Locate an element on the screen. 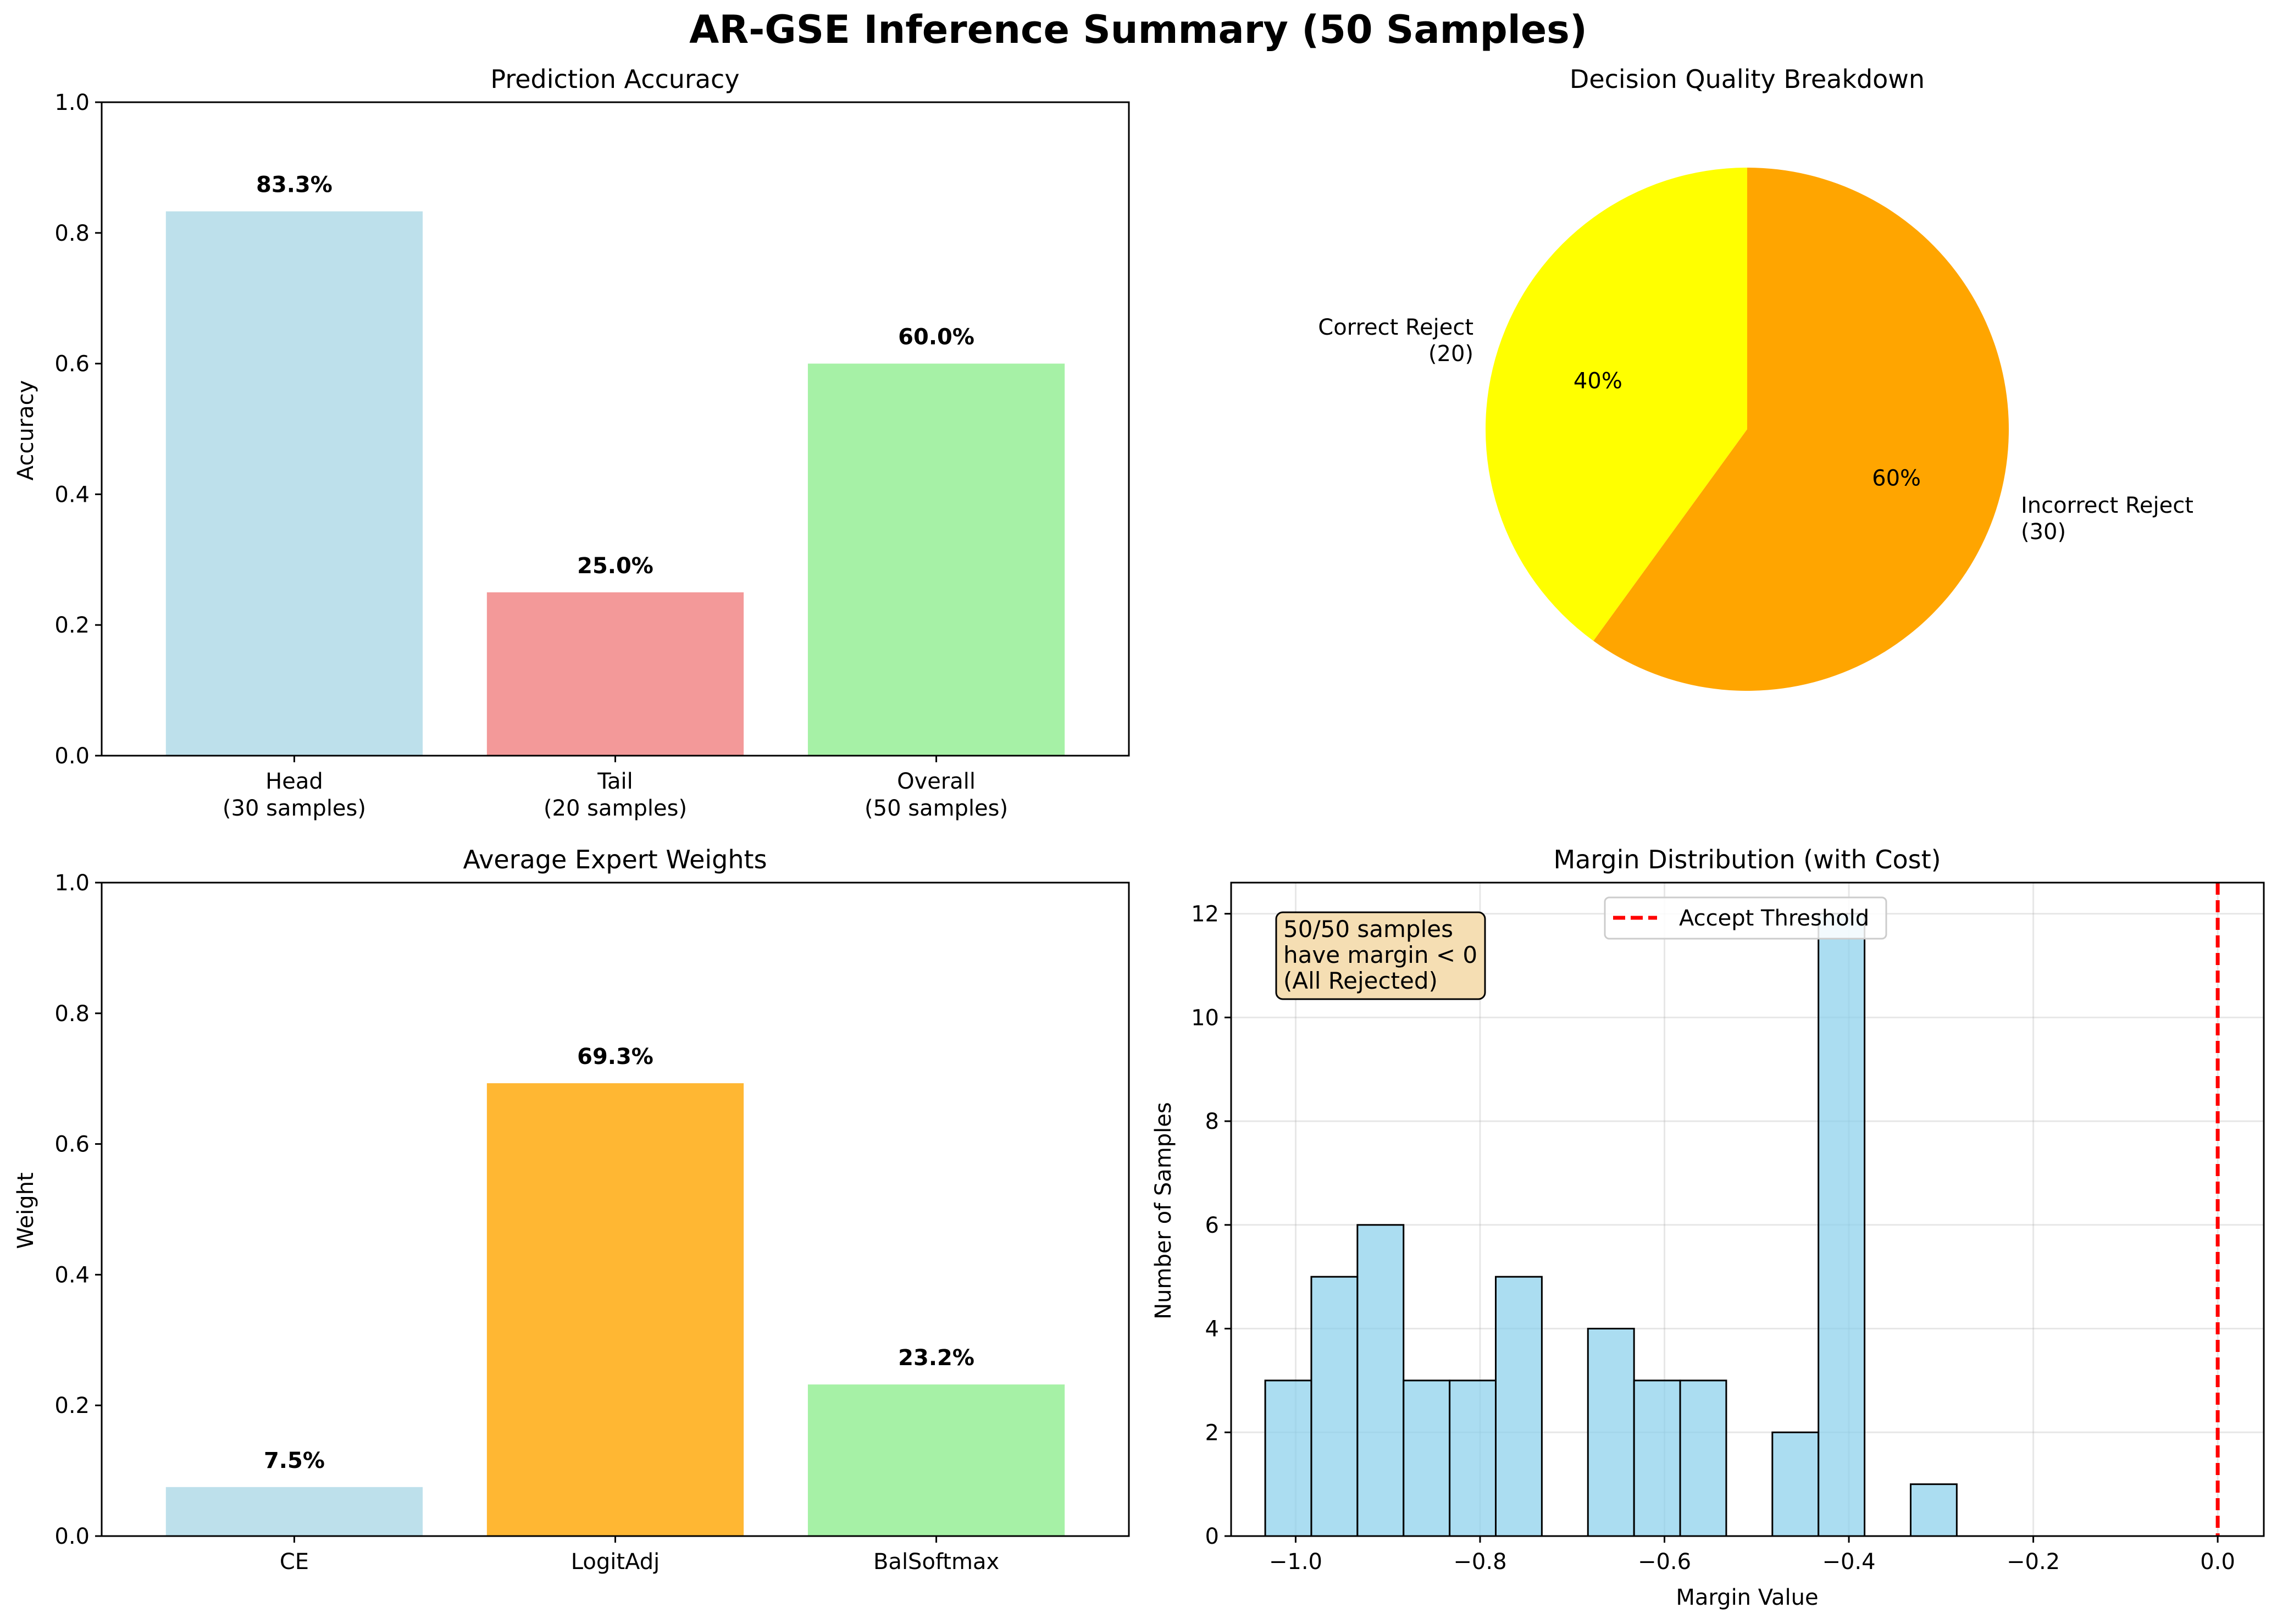 This screenshot has height=1624, width=2277. weights-ytick-label: 0.2 is located at coordinates (72, 1405).